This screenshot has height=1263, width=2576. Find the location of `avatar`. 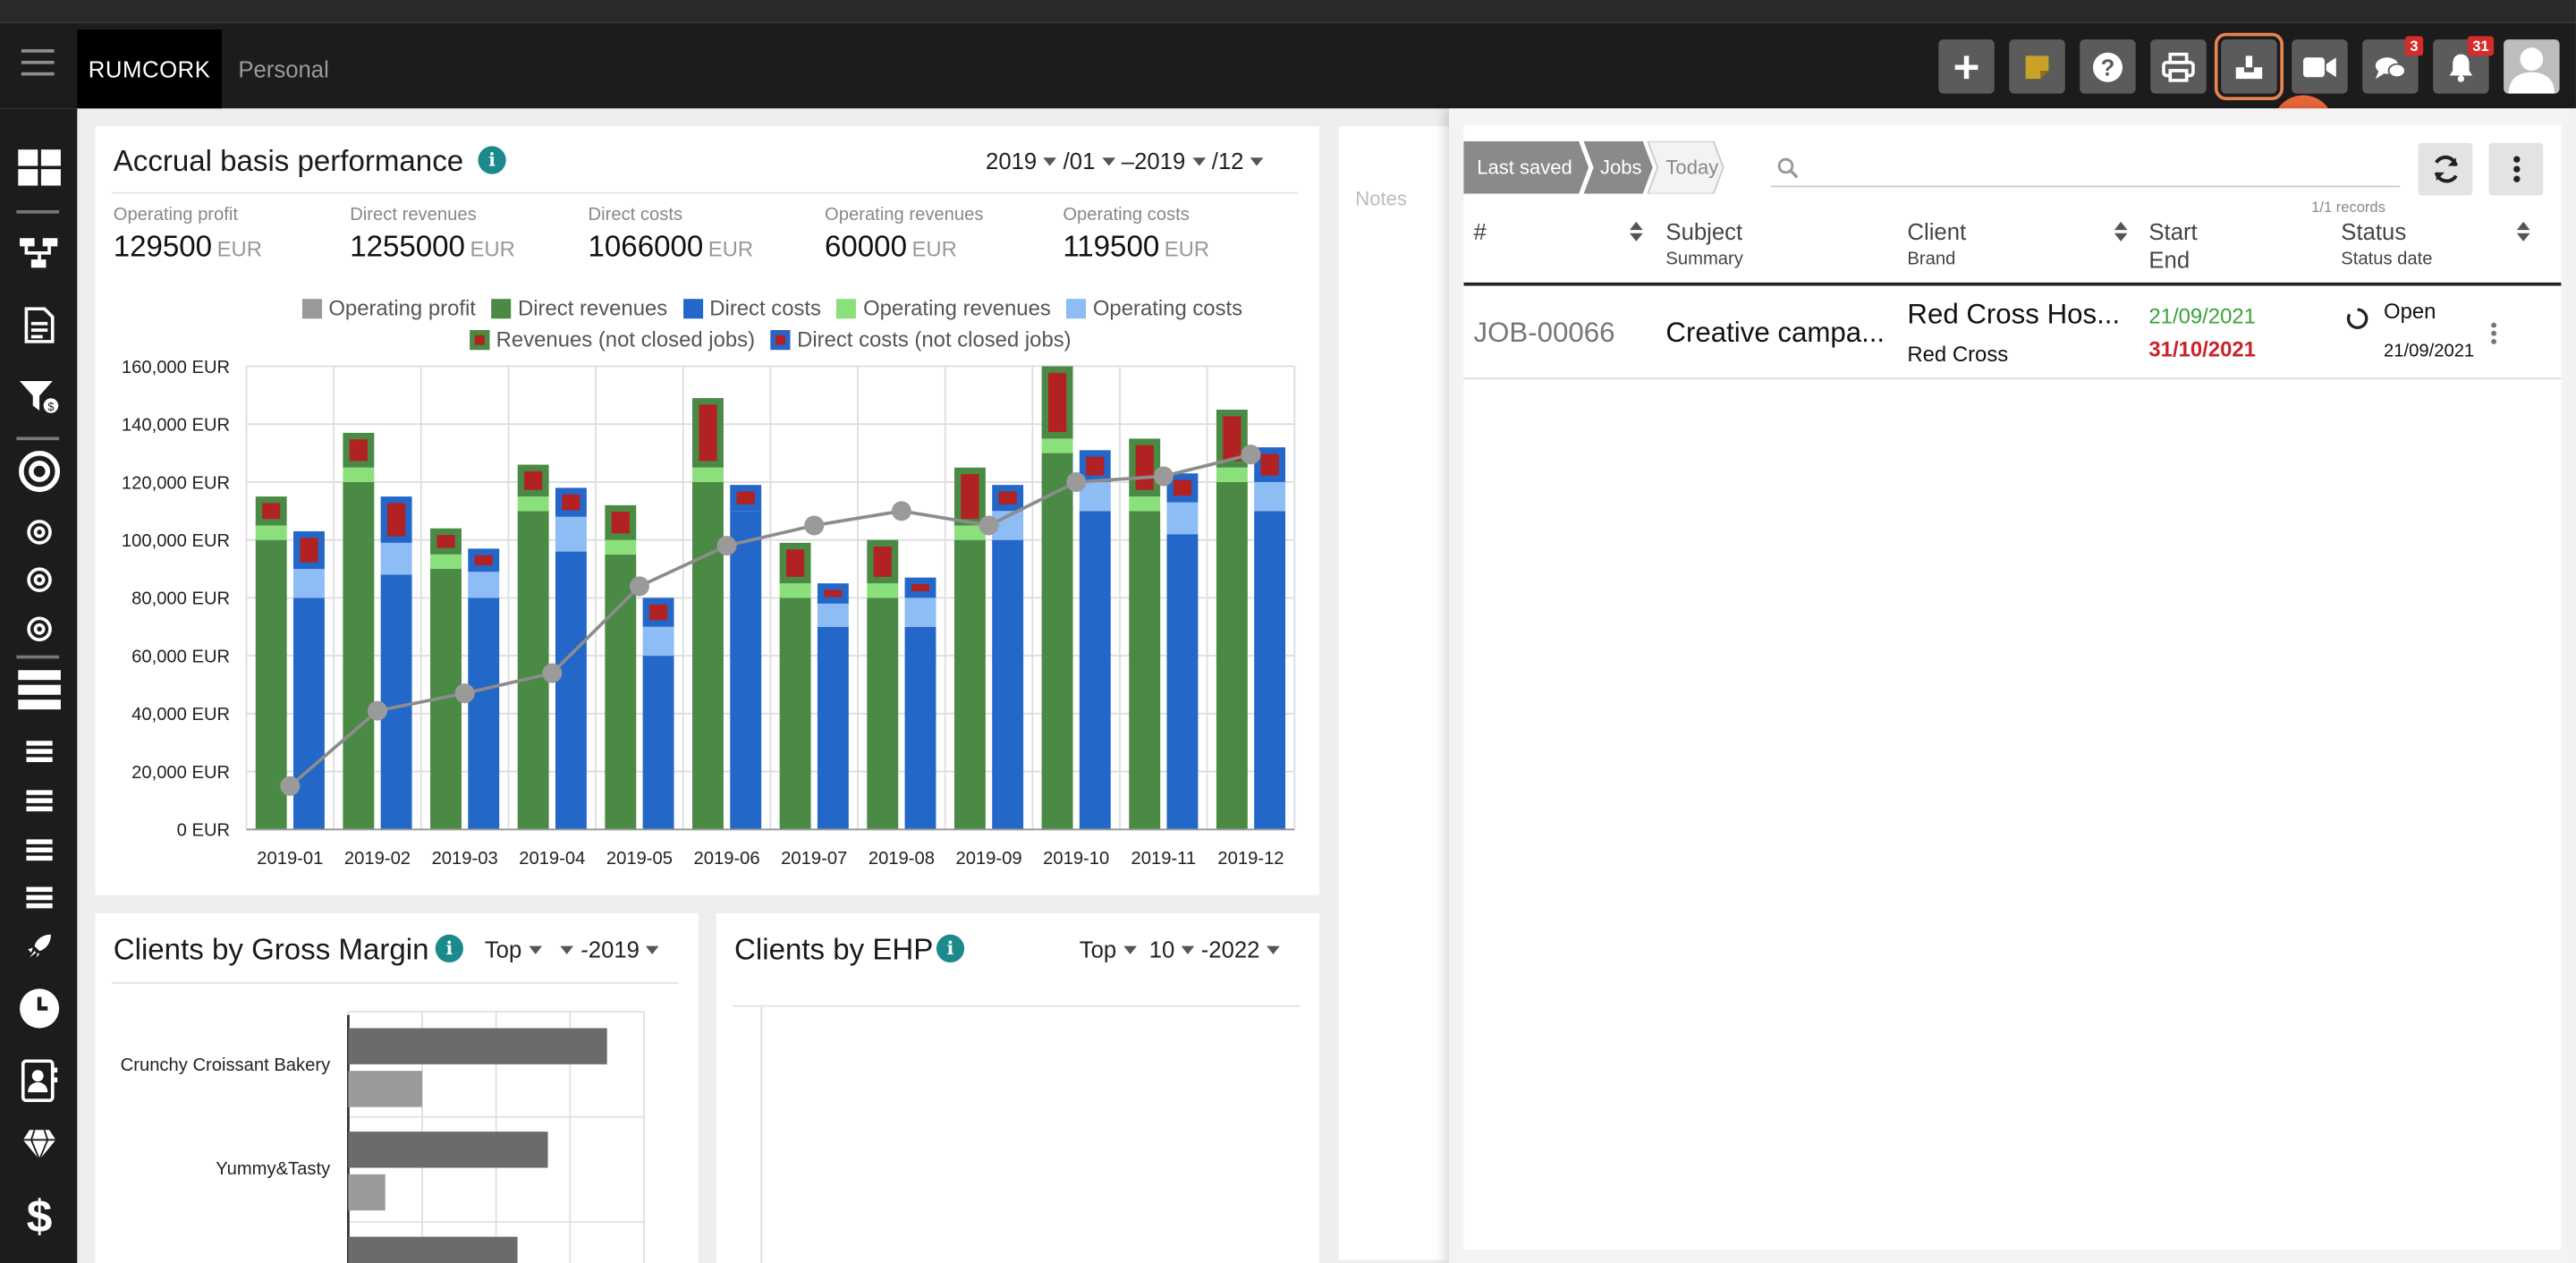

avatar is located at coordinates (2532, 66).